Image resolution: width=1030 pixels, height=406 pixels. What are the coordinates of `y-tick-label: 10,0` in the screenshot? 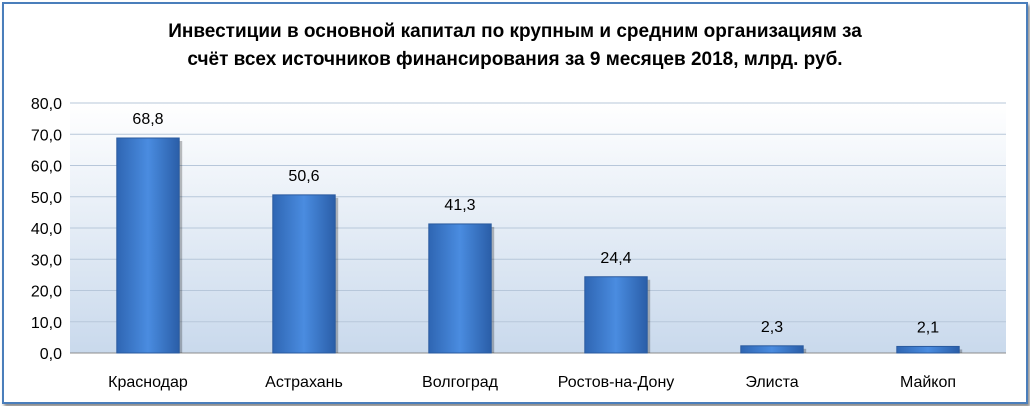 It's located at (46, 323).